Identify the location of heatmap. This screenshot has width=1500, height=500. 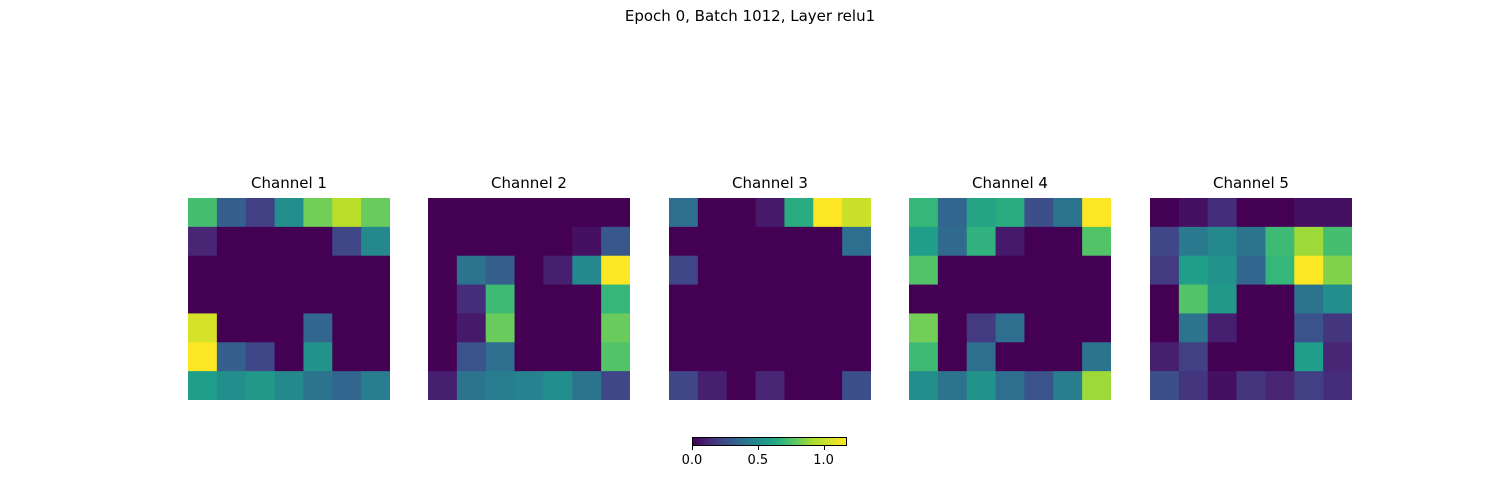
(1010, 299).